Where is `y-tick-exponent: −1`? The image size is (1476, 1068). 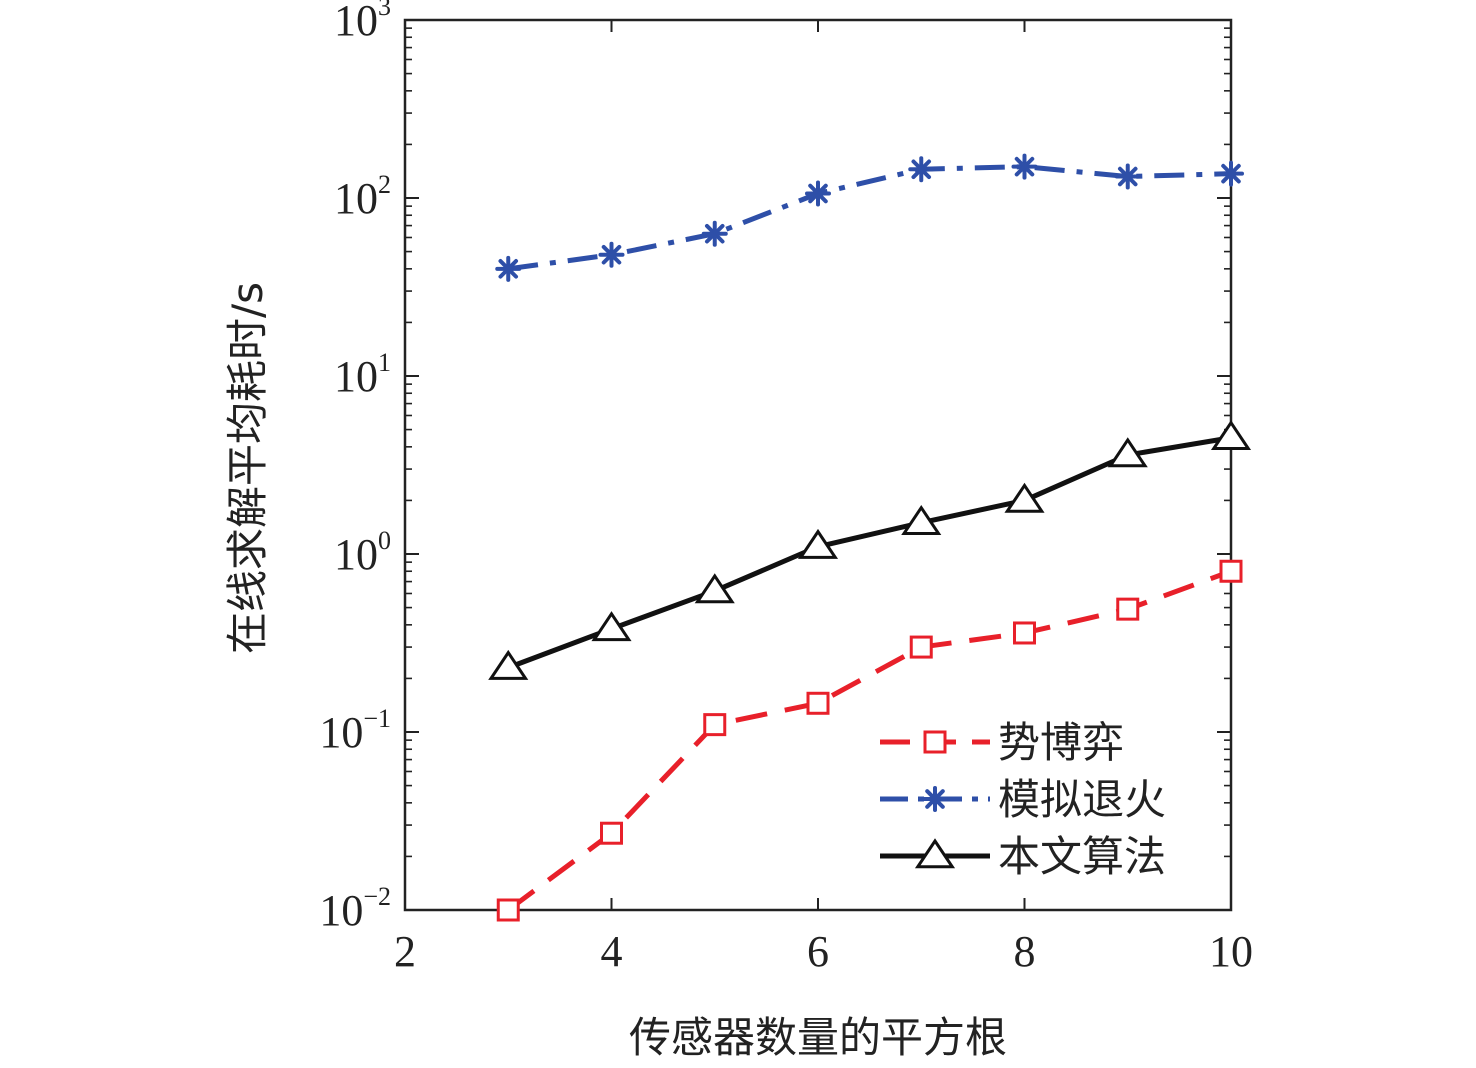 y-tick-exponent: −1 is located at coordinates (377, 718).